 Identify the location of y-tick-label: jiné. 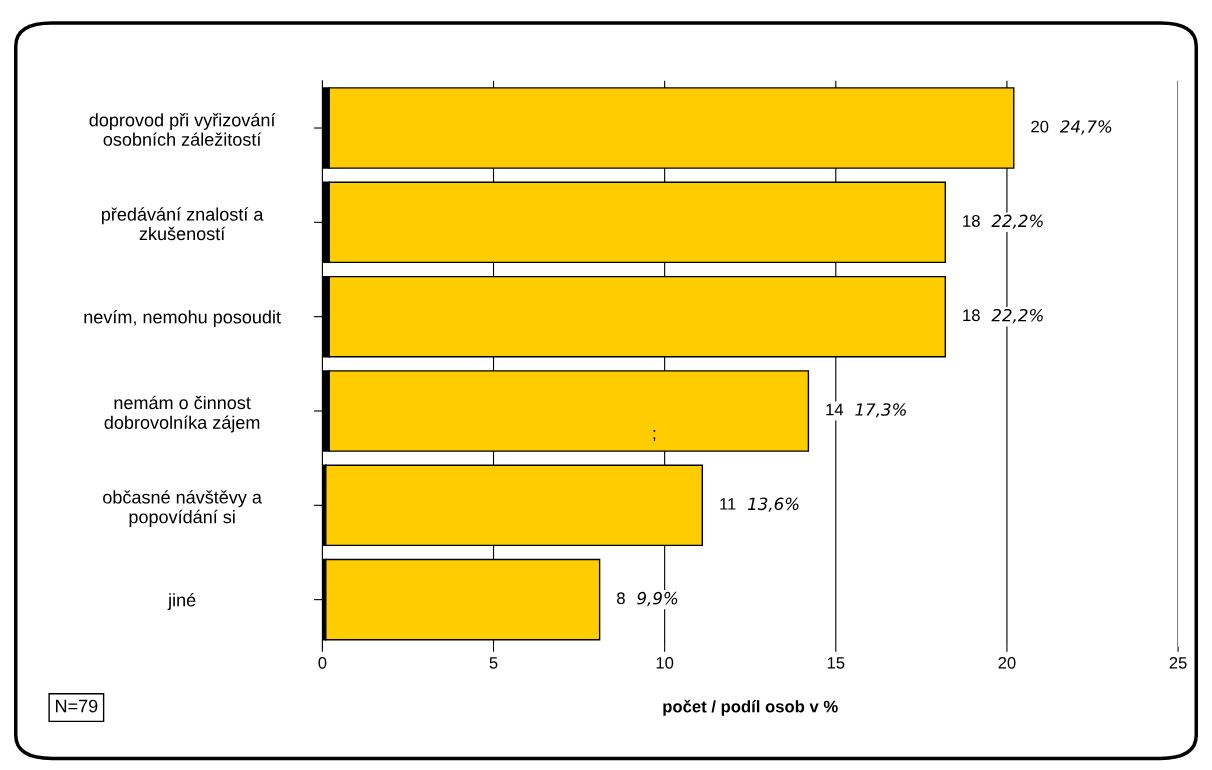
(181, 601).